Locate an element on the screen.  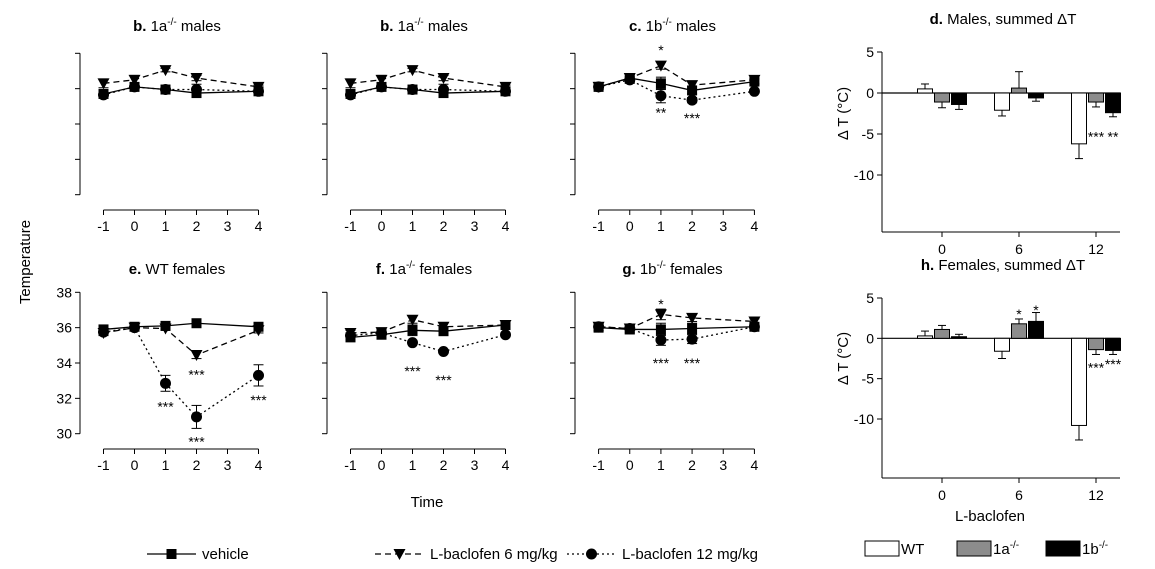
panel-title-main: 1a is located at coordinates (397, 269).